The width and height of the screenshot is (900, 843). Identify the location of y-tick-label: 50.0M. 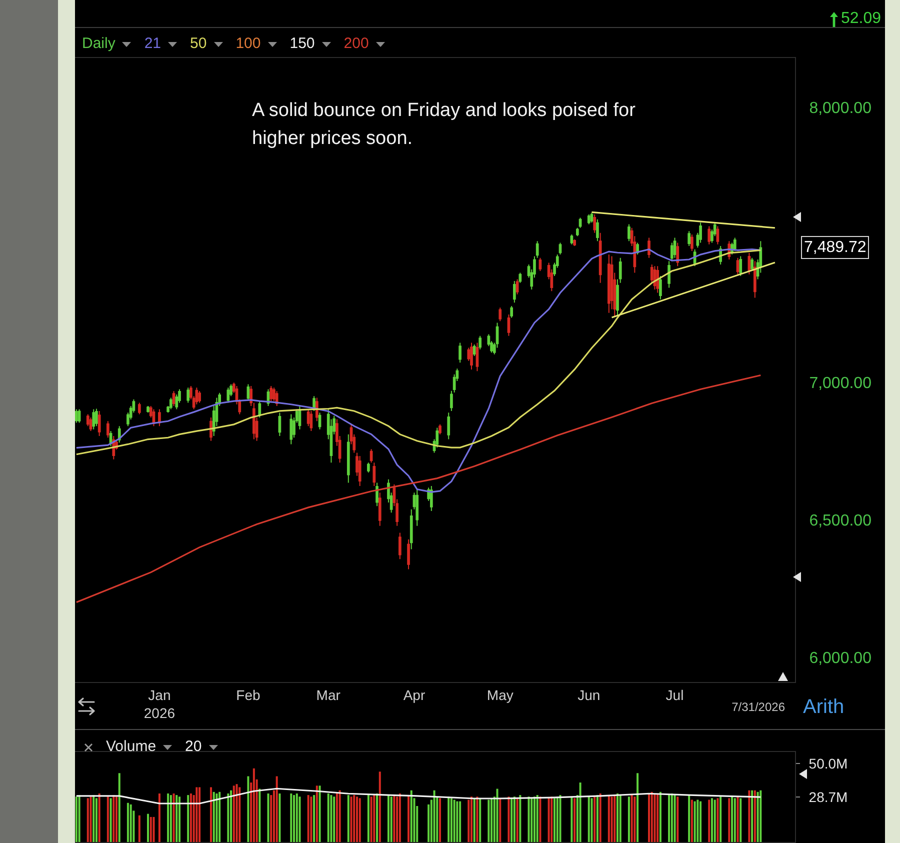
(828, 764).